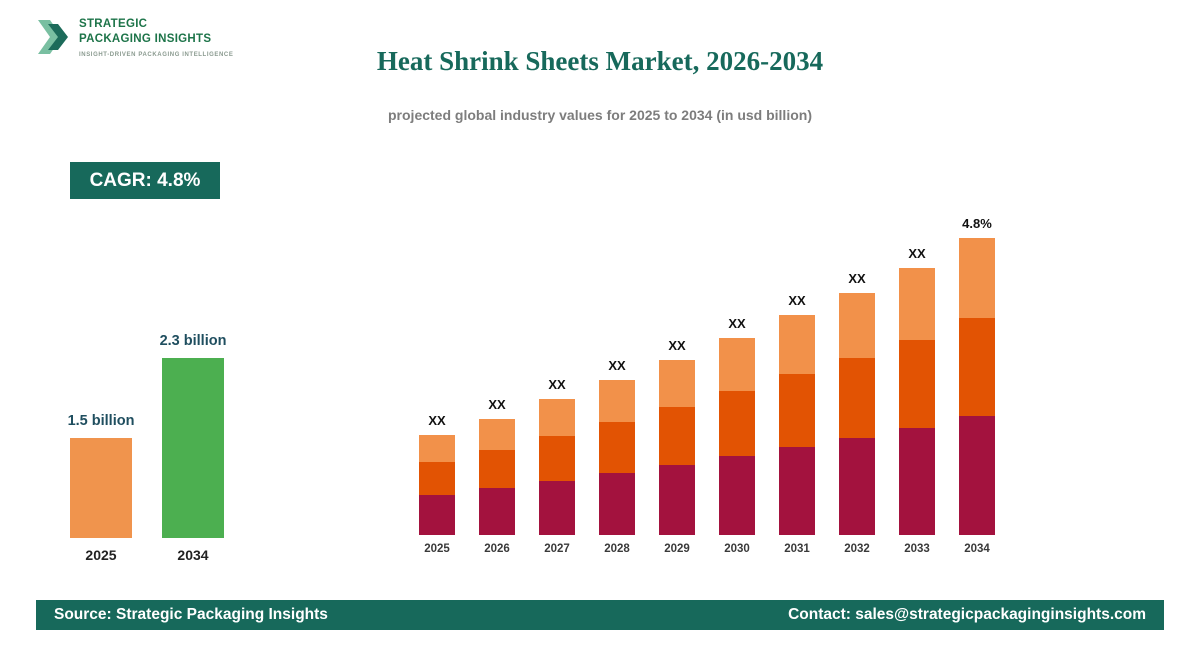  I want to click on main-chart-years: 2025 2026 2027 2028 2029 2030 2031 2032 2033 2034, so click(708, 549).